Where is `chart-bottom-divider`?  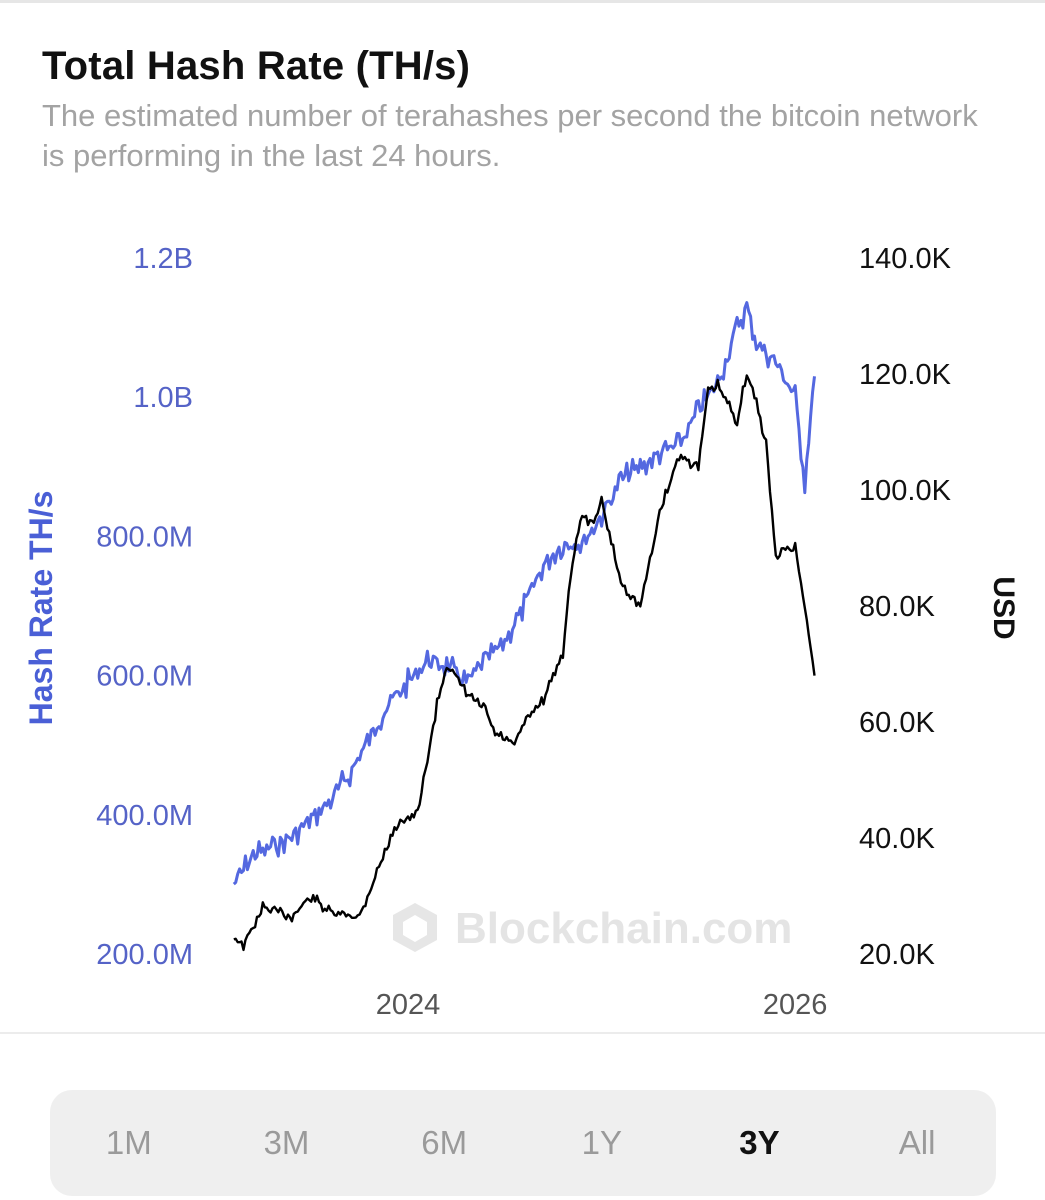 chart-bottom-divider is located at coordinates (522, 1033).